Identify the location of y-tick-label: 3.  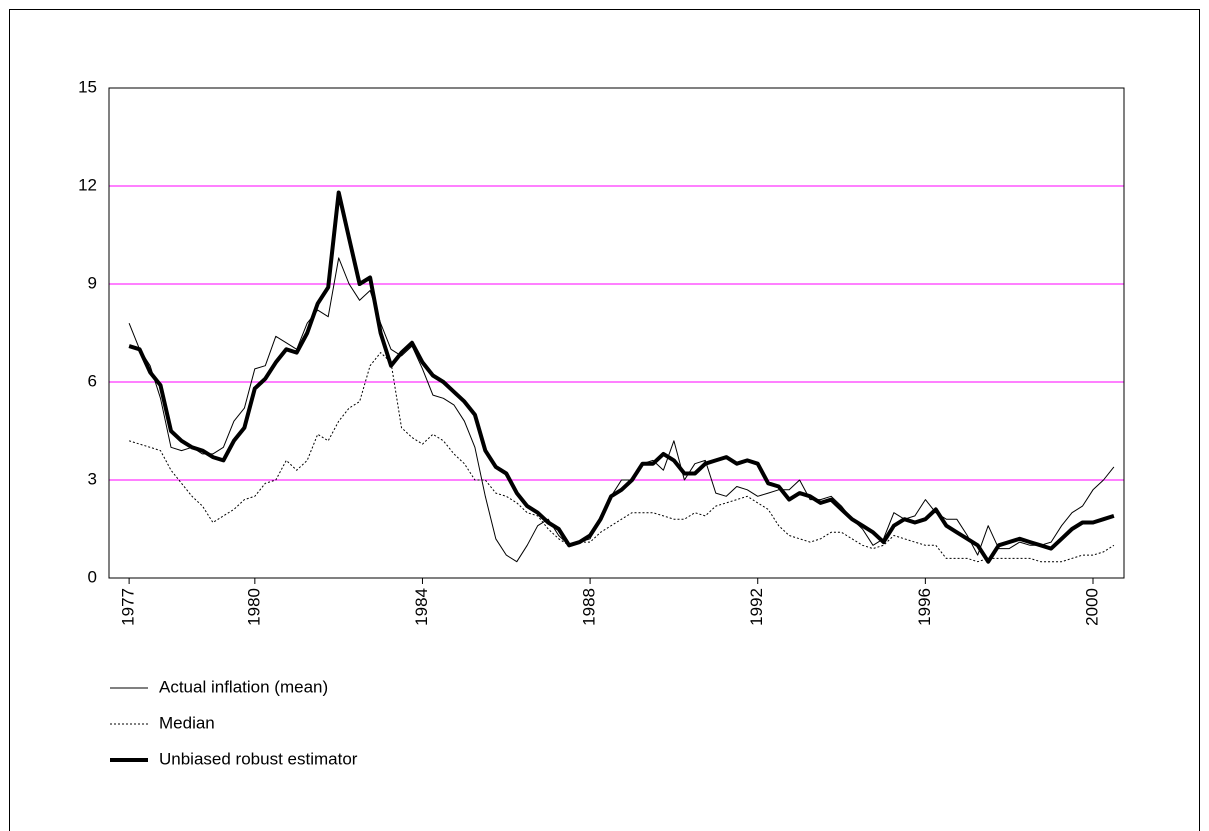
(92, 478).